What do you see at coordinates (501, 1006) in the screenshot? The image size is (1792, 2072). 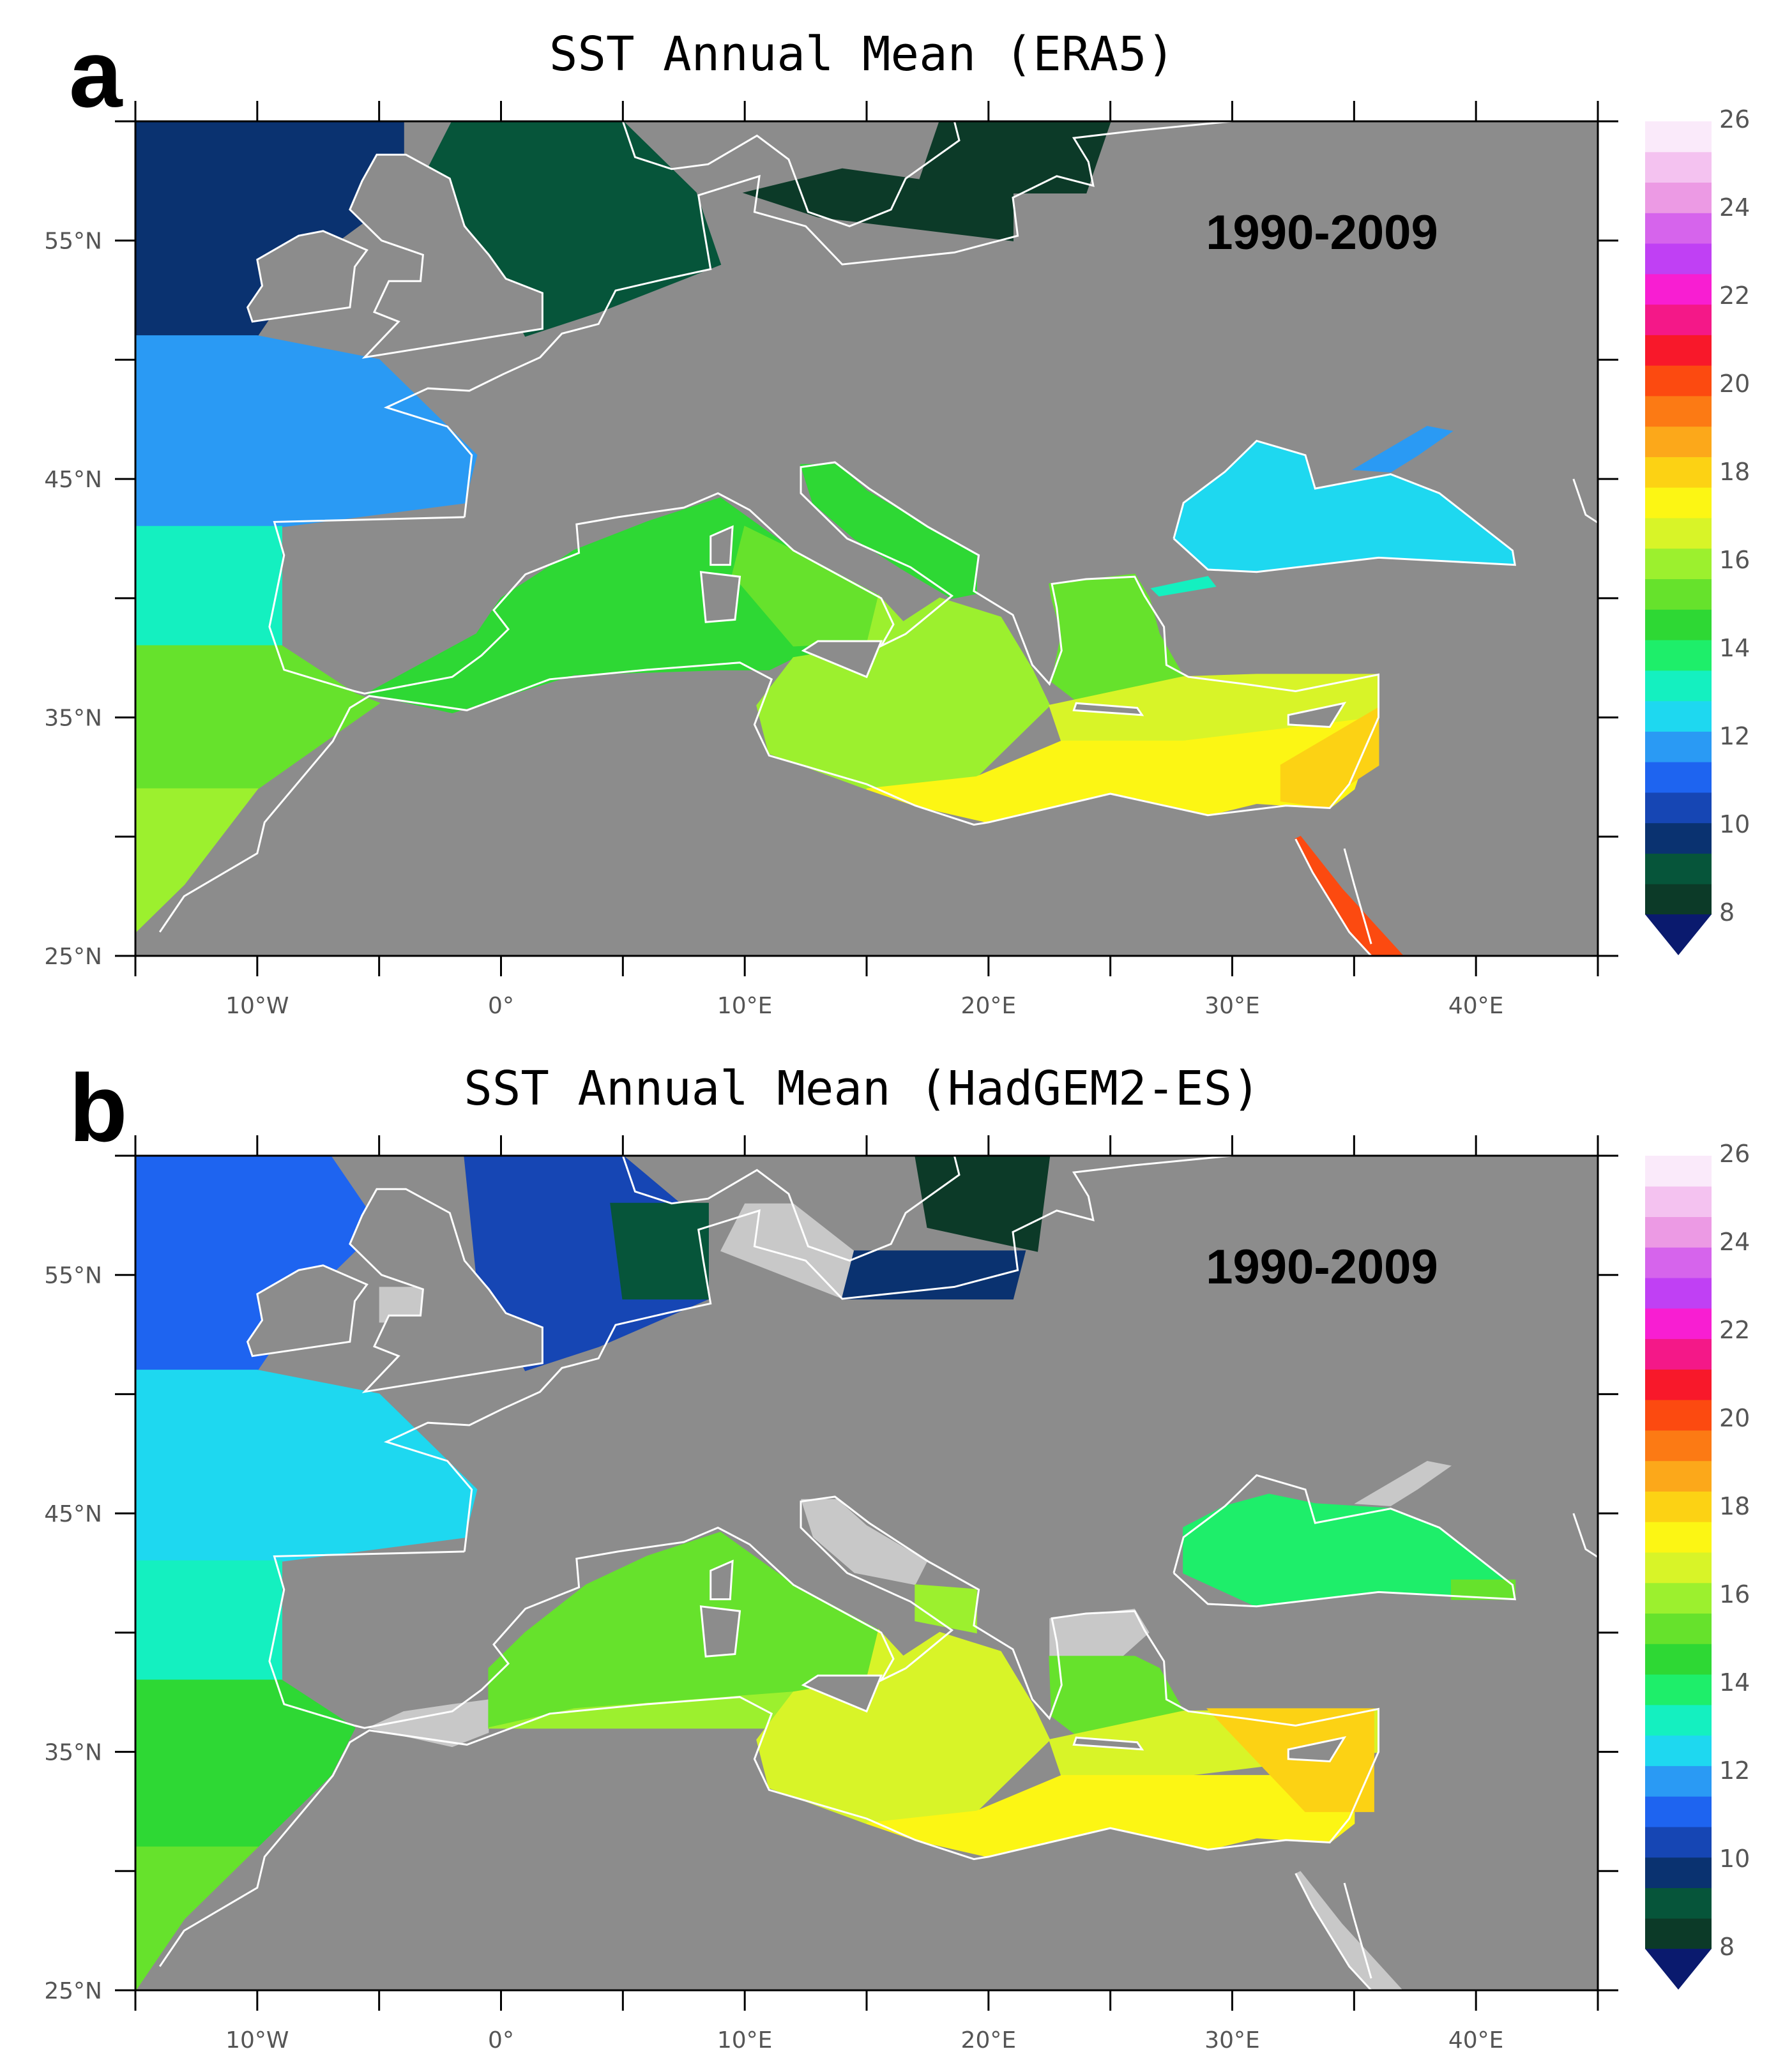 I see `lon-label: 0°` at bounding box center [501, 1006].